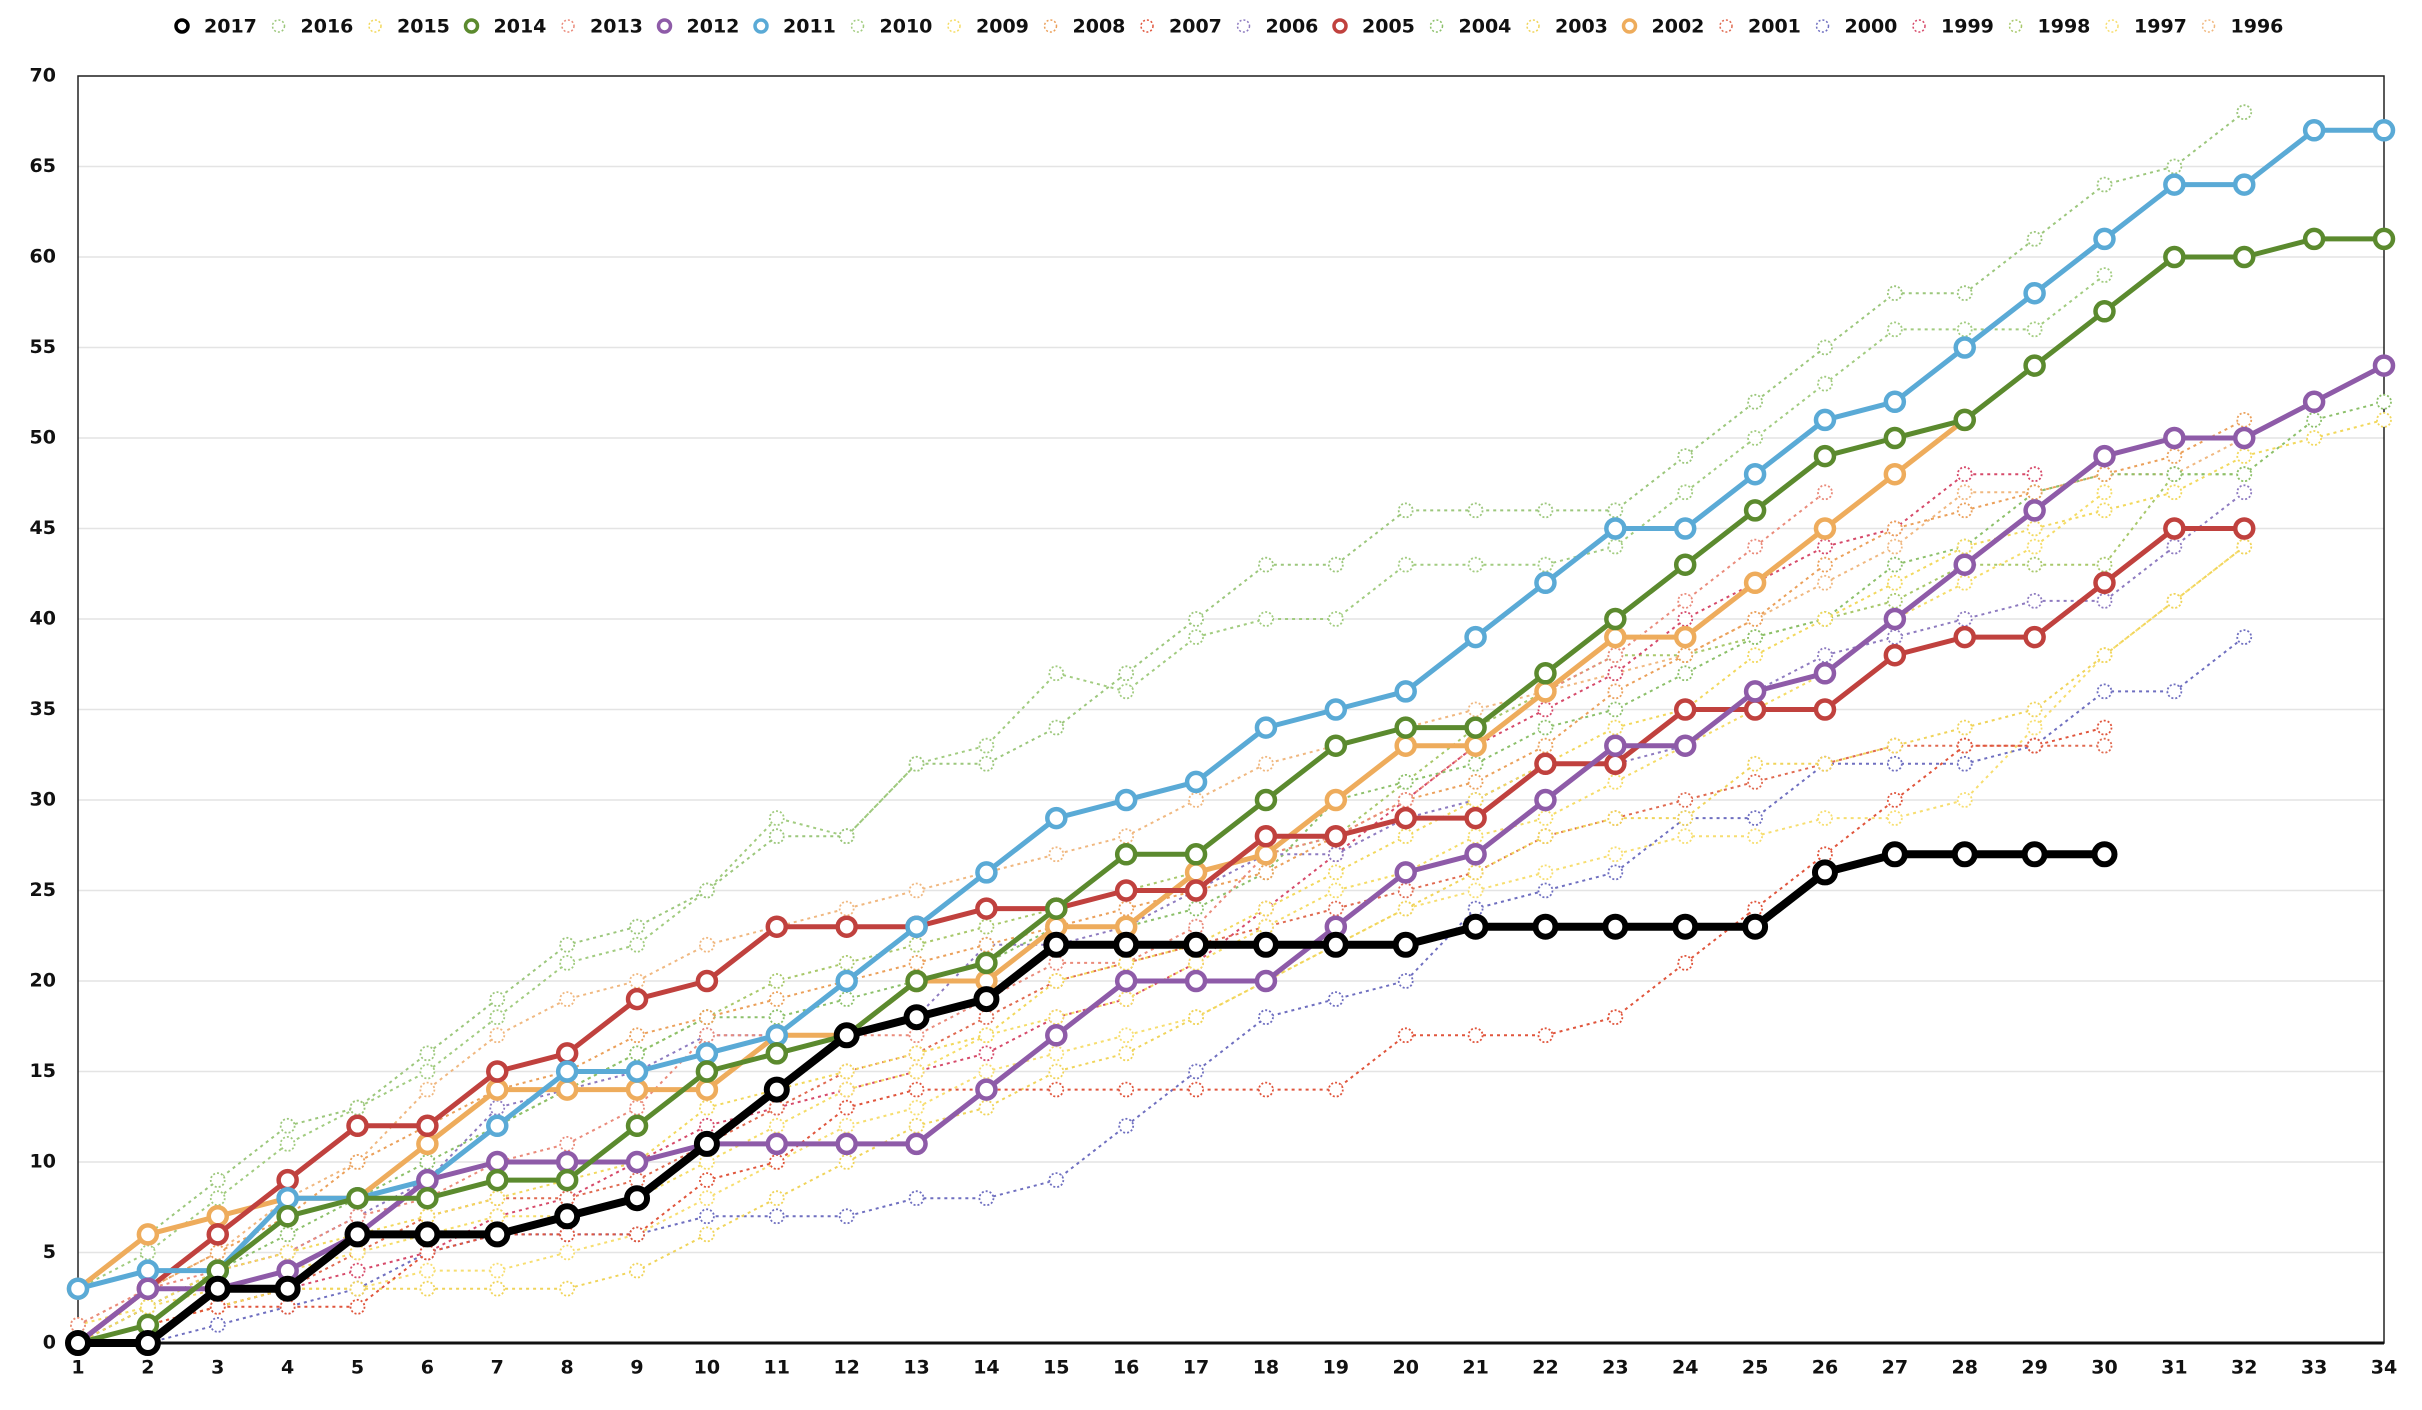 The width and height of the screenshot is (2422, 1410). I want to click on legend-label: 1999, so click(1967, 27).